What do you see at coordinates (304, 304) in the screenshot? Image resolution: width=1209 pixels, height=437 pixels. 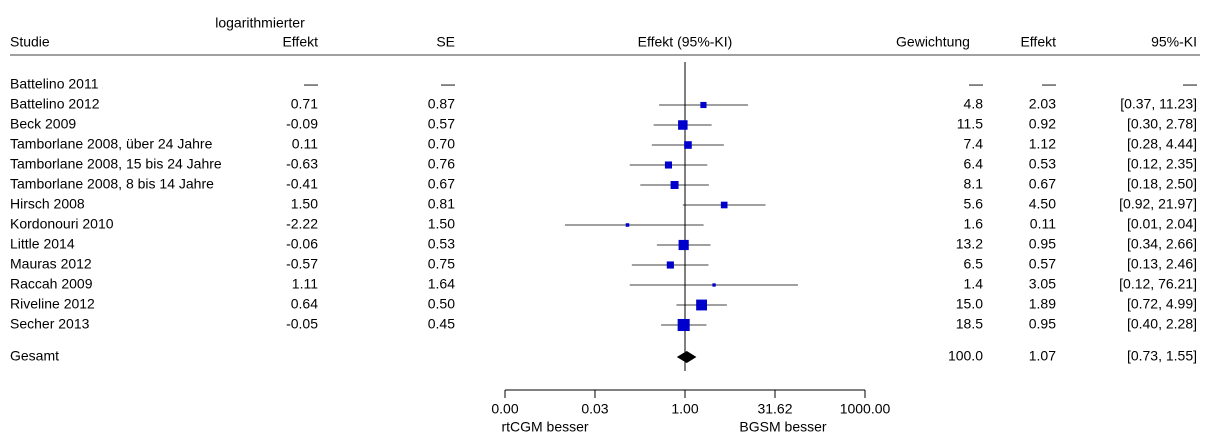 I see `log-effect: 0.64` at bounding box center [304, 304].